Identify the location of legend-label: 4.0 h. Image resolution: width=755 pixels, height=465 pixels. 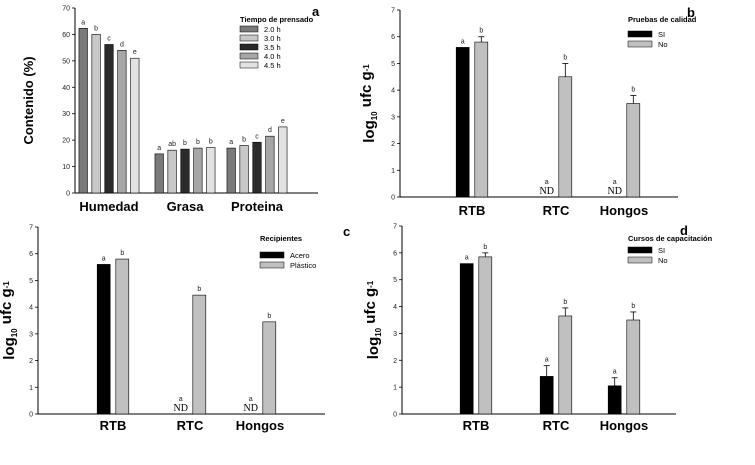
(272, 56).